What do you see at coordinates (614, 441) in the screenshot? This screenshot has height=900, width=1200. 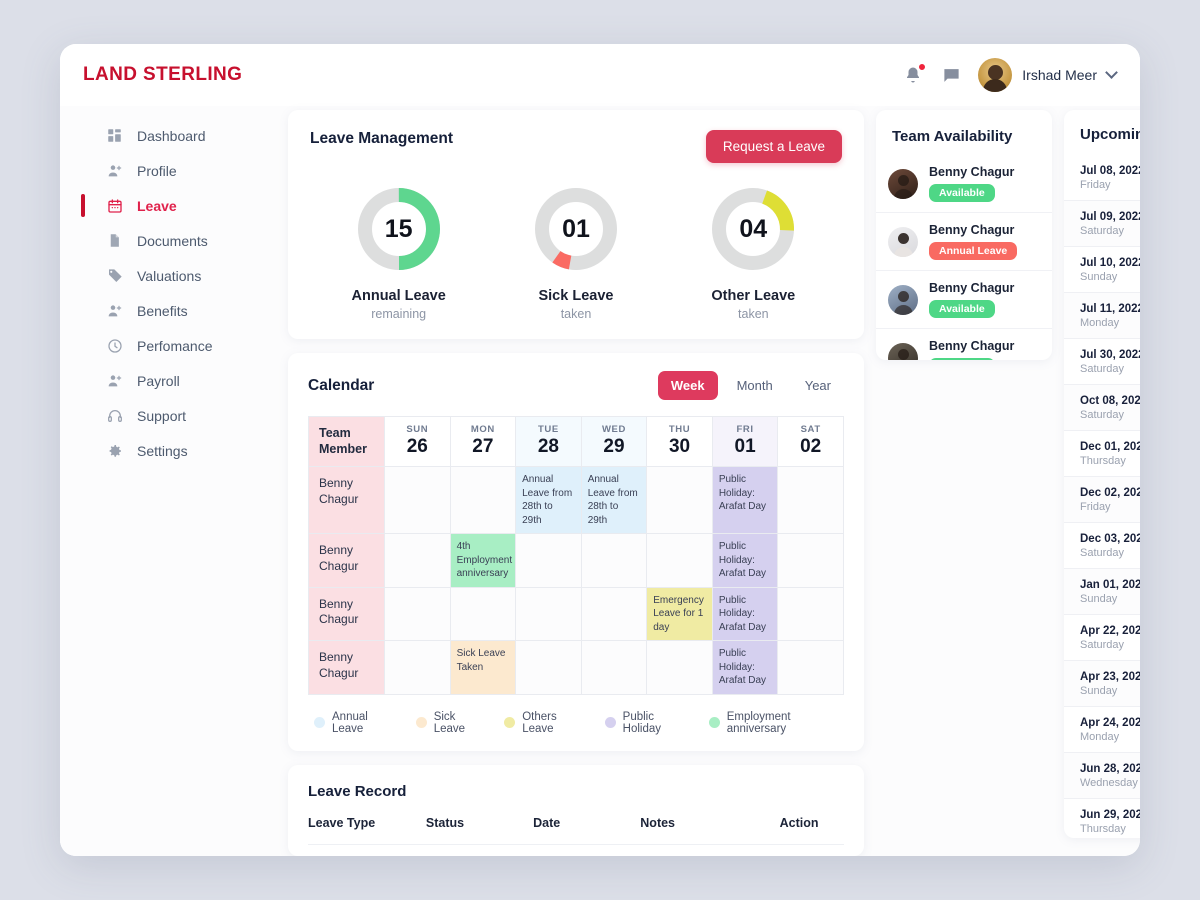 I see `calendar-day-header-wed: WED 29` at bounding box center [614, 441].